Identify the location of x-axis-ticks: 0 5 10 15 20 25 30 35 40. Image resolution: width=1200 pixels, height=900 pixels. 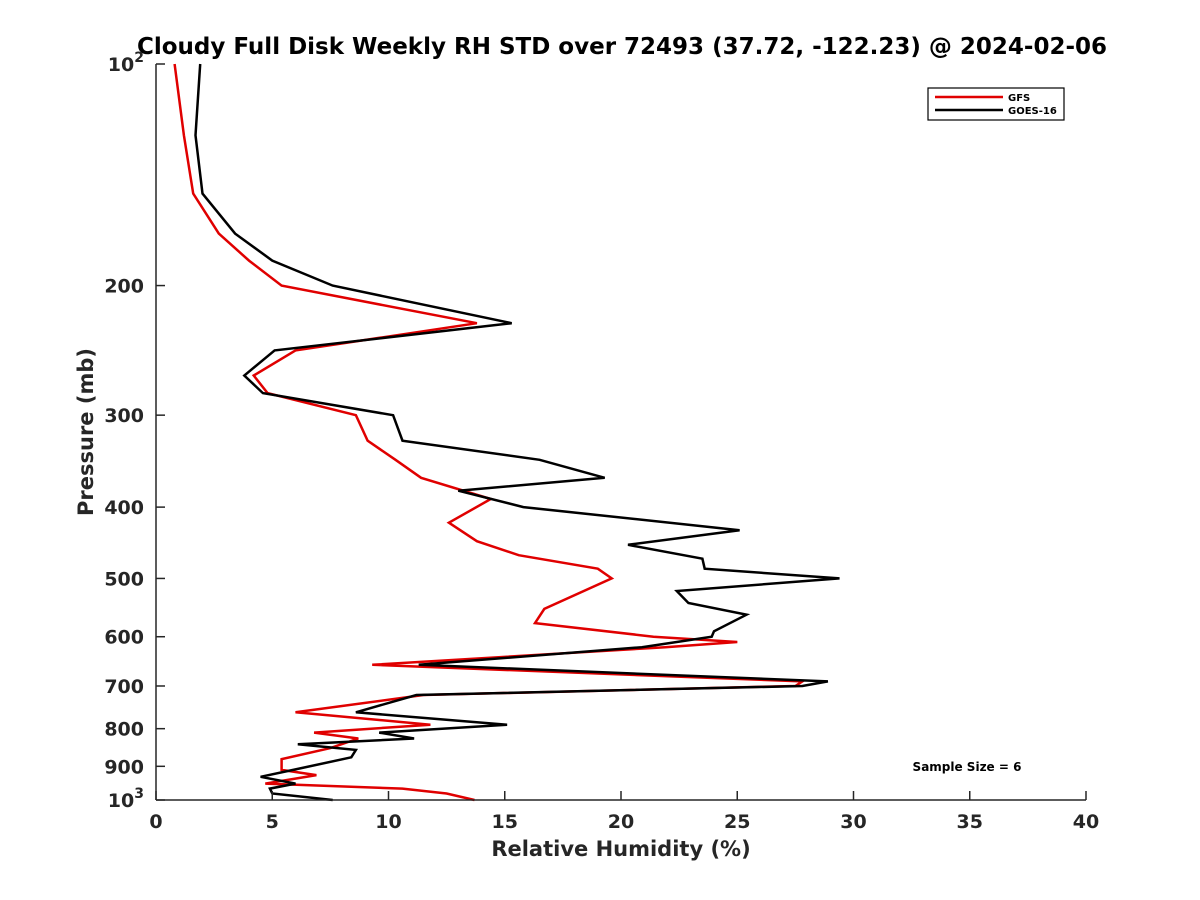
(624, 812).